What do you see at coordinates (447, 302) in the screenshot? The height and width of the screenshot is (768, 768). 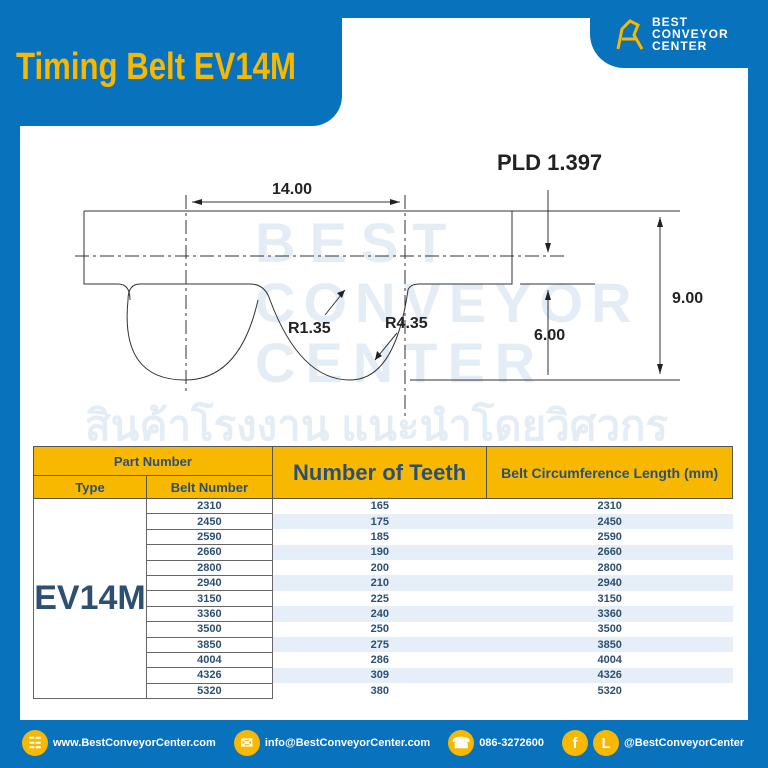 I see `watermark-text: CONVEYOR` at bounding box center [447, 302].